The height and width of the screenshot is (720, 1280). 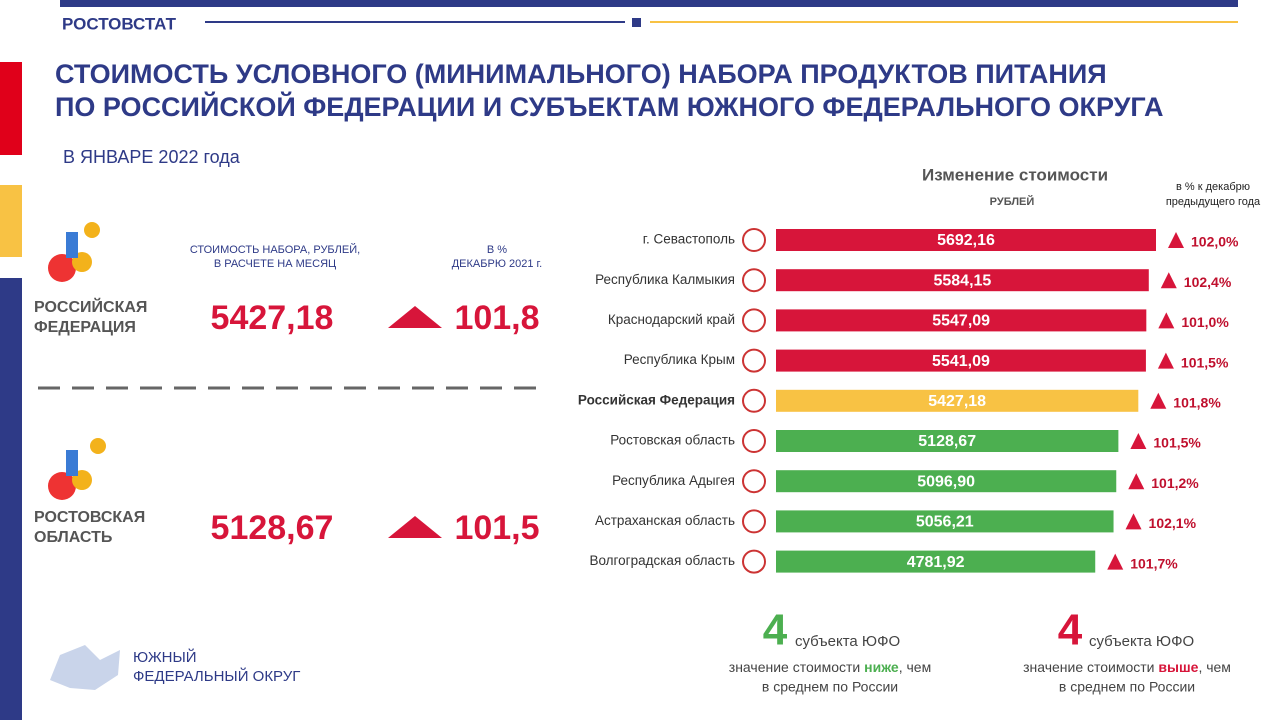 What do you see at coordinates (497, 250) in the screenshot?
I see `col-header: В %` at bounding box center [497, 250].